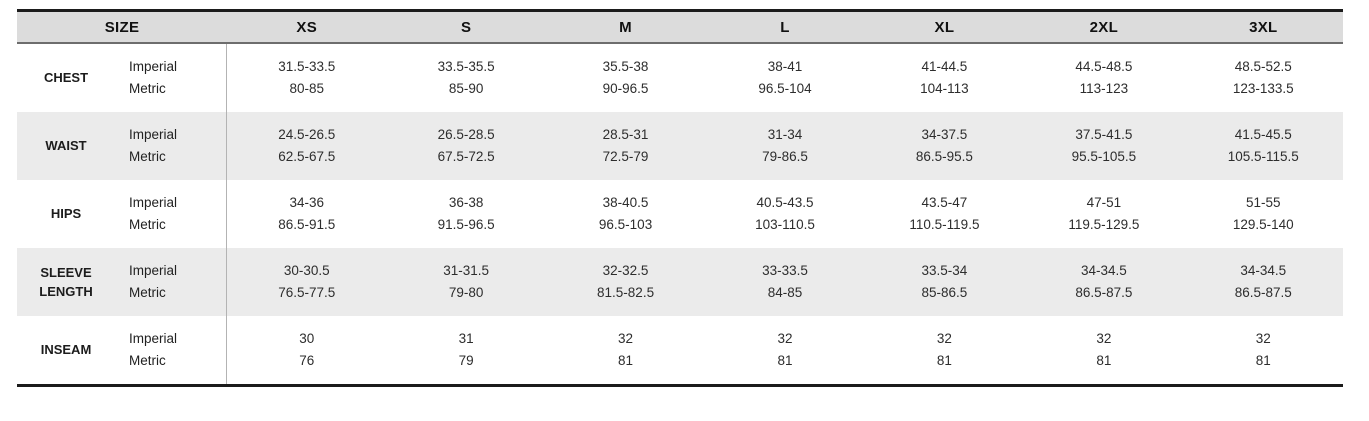 The width and height of the screenshot is (1369, 421). What do you see at coordinates (626, 292) in the screenshot?
I see `metric-value: 81.5-82.5` at bounding box center [626, 292].